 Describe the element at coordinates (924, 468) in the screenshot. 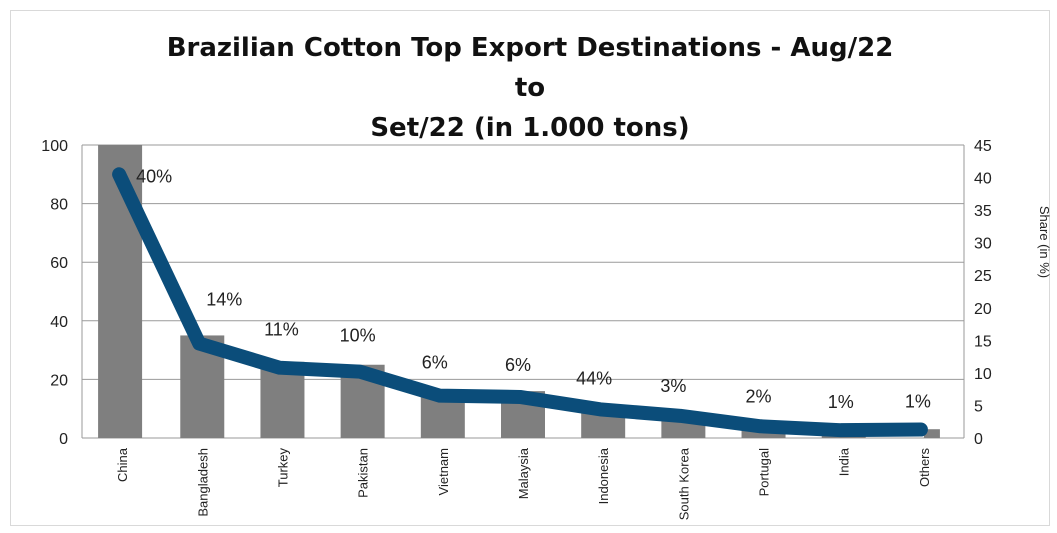

I see `category-tick-label: Others` at that location.